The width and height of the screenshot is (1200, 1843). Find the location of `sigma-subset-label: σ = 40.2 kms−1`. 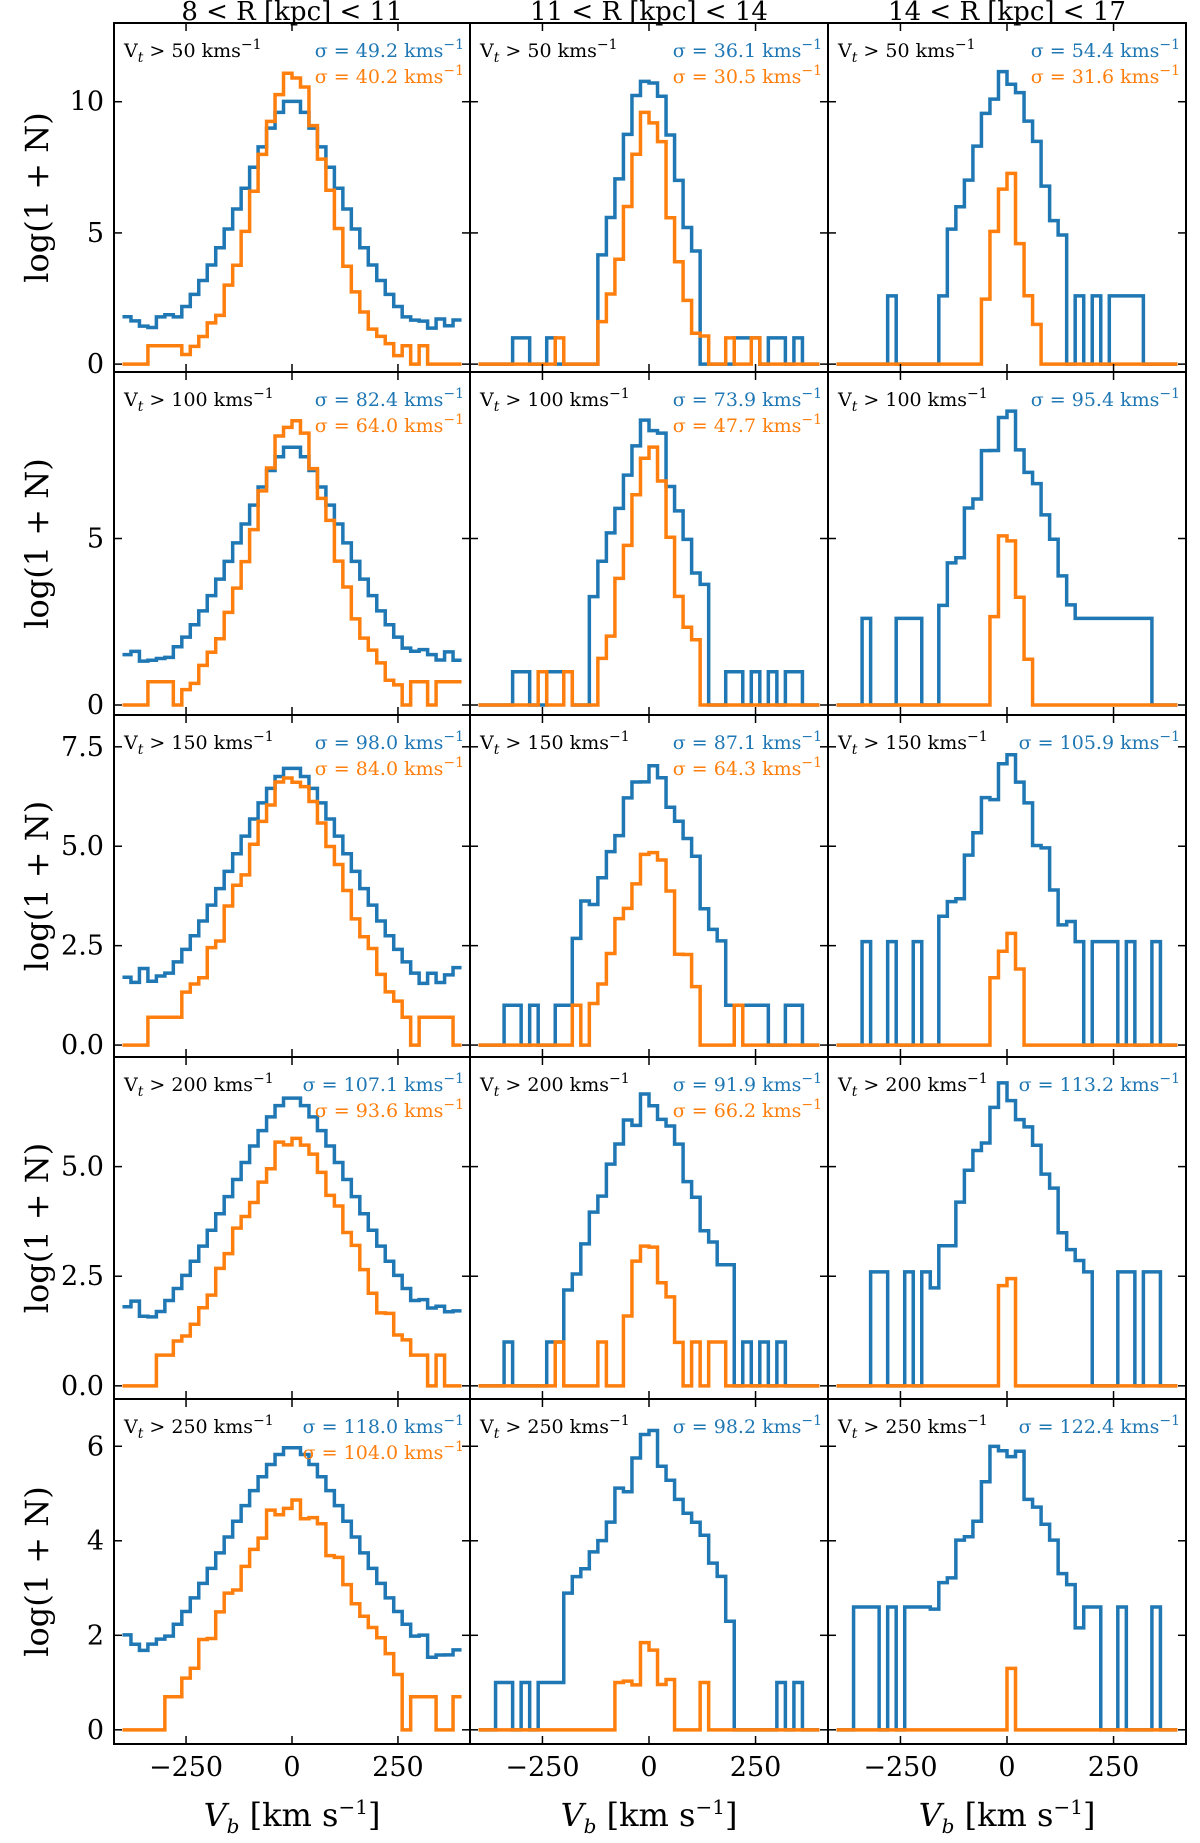

sigma-subset-label: σ = 40.2 kms−1 is located at coordinates (389, 75).